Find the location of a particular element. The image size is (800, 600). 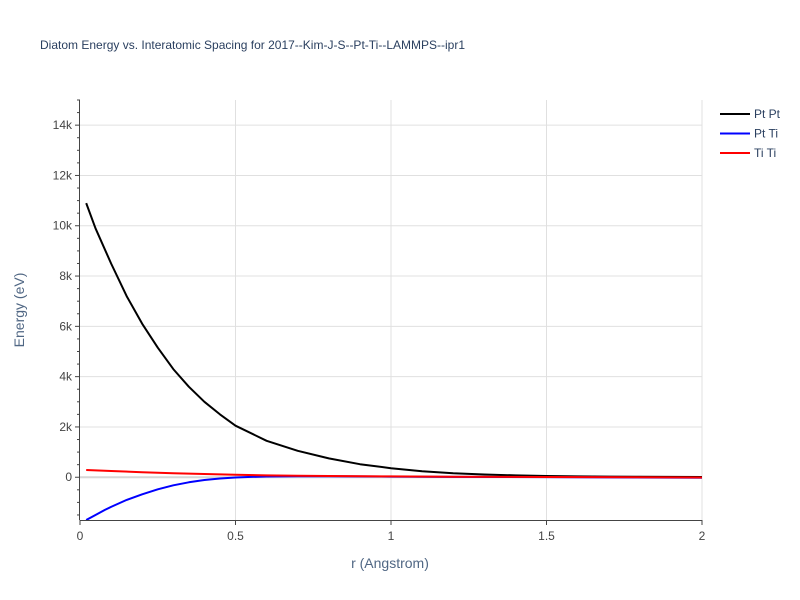

y-axis-title: Energy (eV) is located at coordinates (19, 310).